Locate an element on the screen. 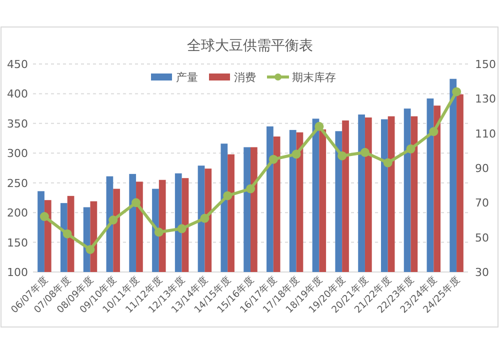 The image size is (500, 362). y2-tick-label: 150 is located at coordinates (485, 64).